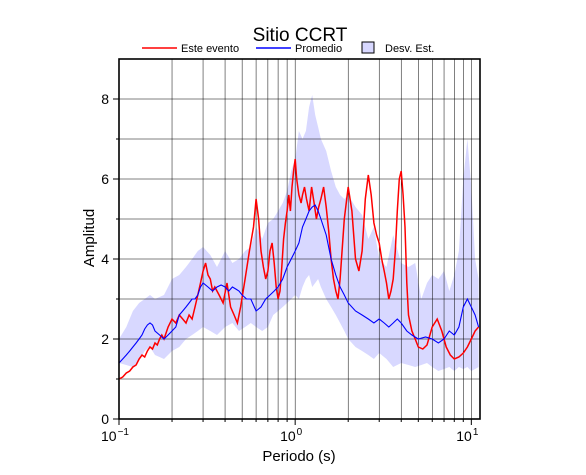 Image resolution: width=586 pixels, height=475 pixels. What do you see at coordinates (105, 259) in the screenshot?
I see `y-tick-label: 4` at bounding box center [105, 259].